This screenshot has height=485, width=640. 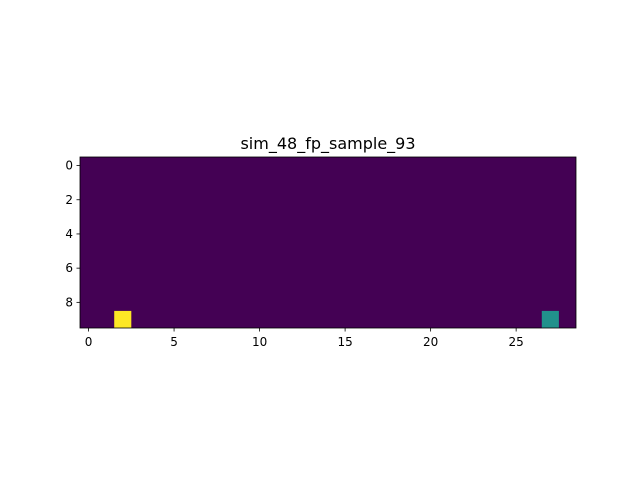 What do you see at coordinates (69, 200) in the screenshot?
I see `y-tick-label: 2` at bounding box center [69, 200].